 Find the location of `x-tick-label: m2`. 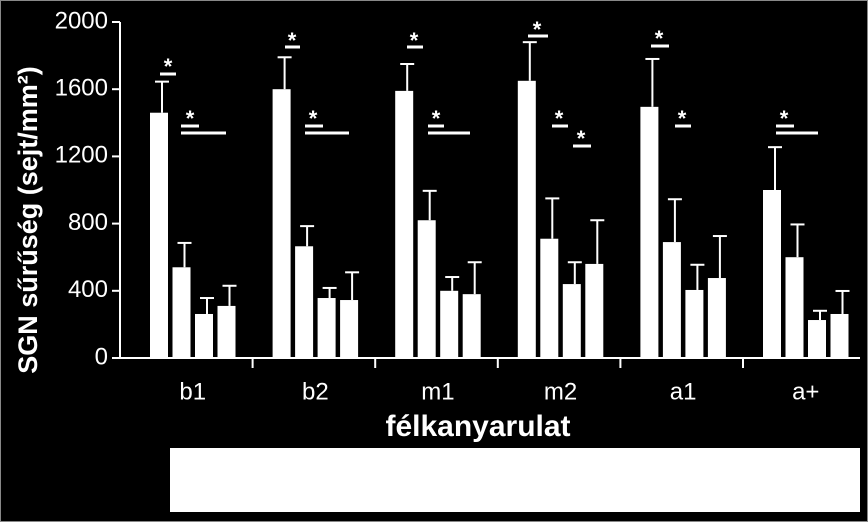

x-tick-label: m2 is located at coordinates (560, 391).